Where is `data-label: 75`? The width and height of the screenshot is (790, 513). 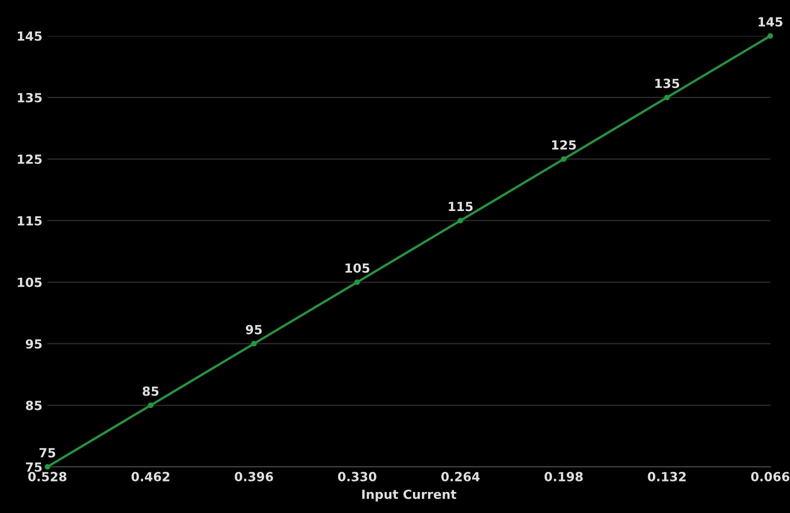 data-label: 75 is located at coordinates (48, 453).